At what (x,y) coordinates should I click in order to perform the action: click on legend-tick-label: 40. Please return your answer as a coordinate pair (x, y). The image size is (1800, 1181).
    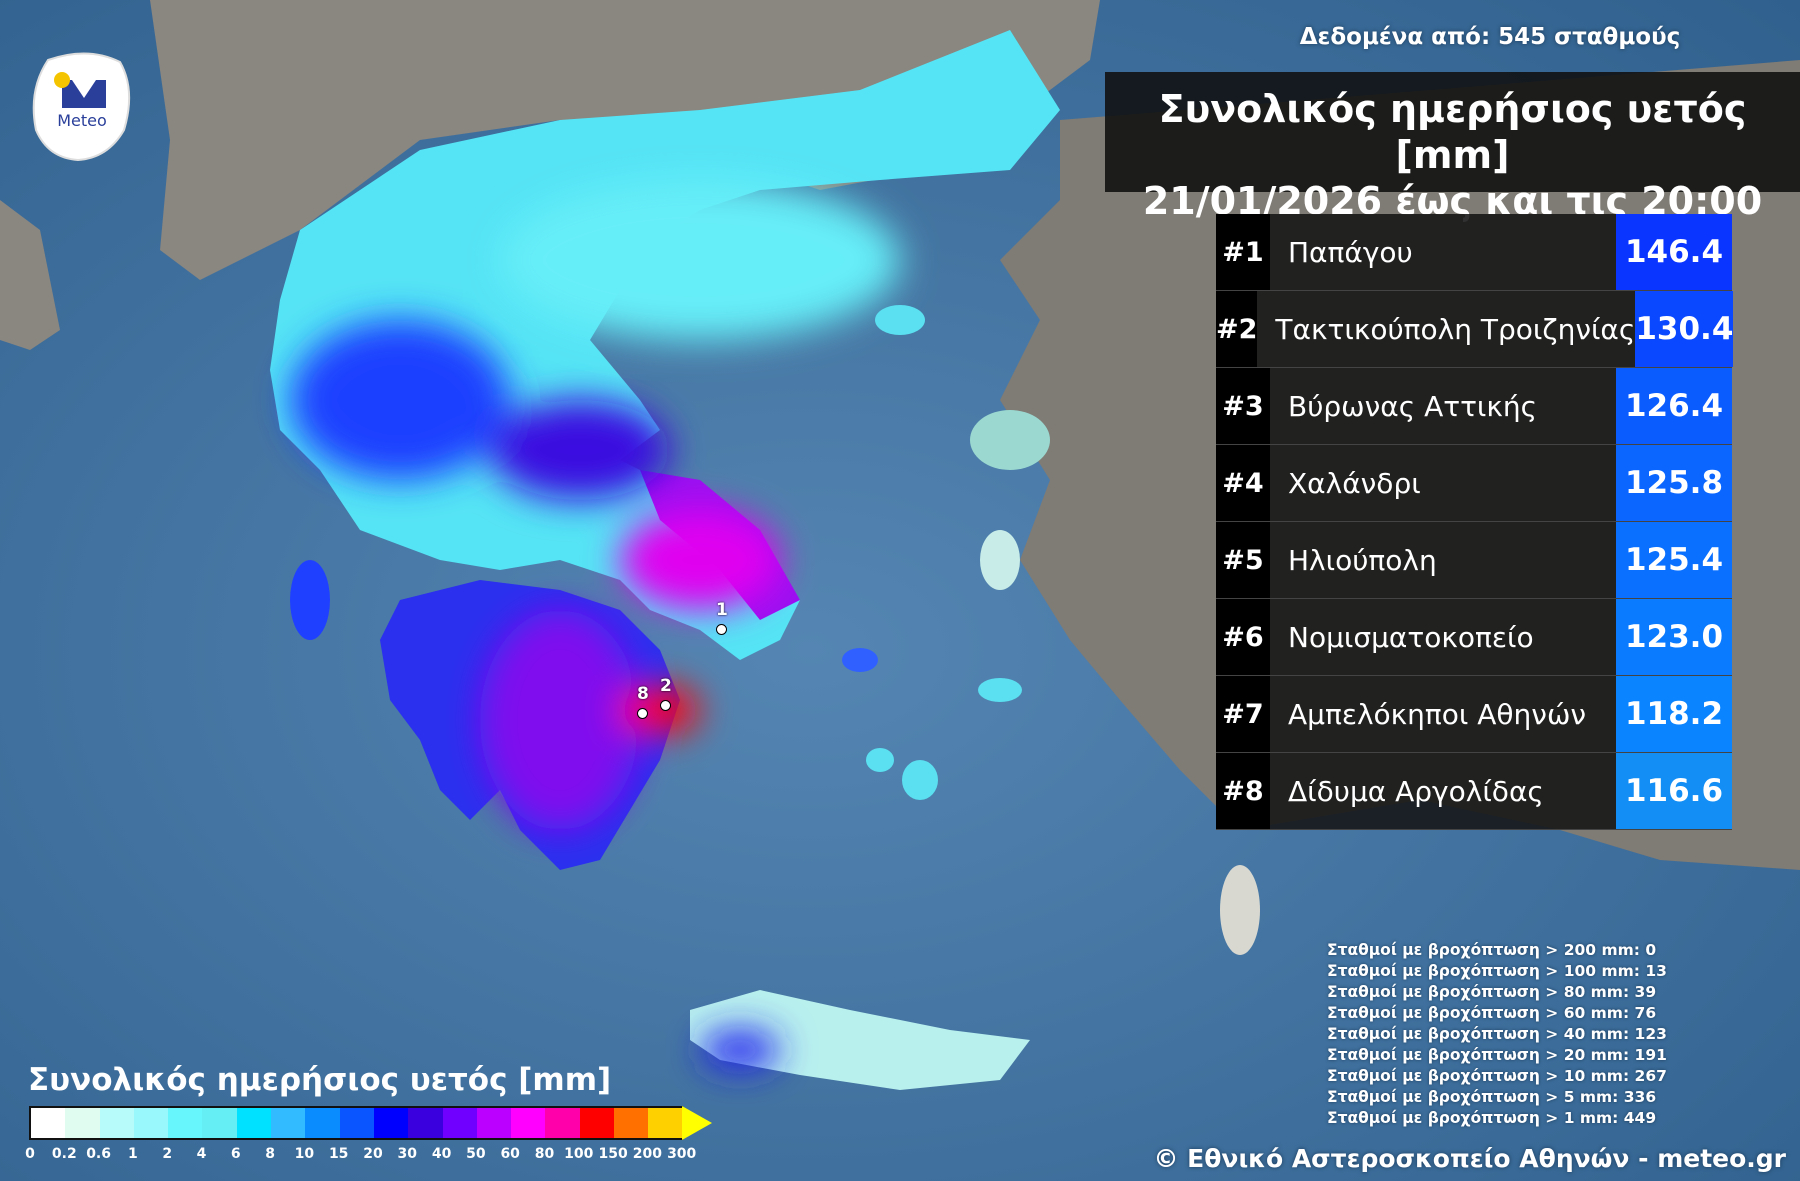
    Looking at the image, I should click on (441, 1154).